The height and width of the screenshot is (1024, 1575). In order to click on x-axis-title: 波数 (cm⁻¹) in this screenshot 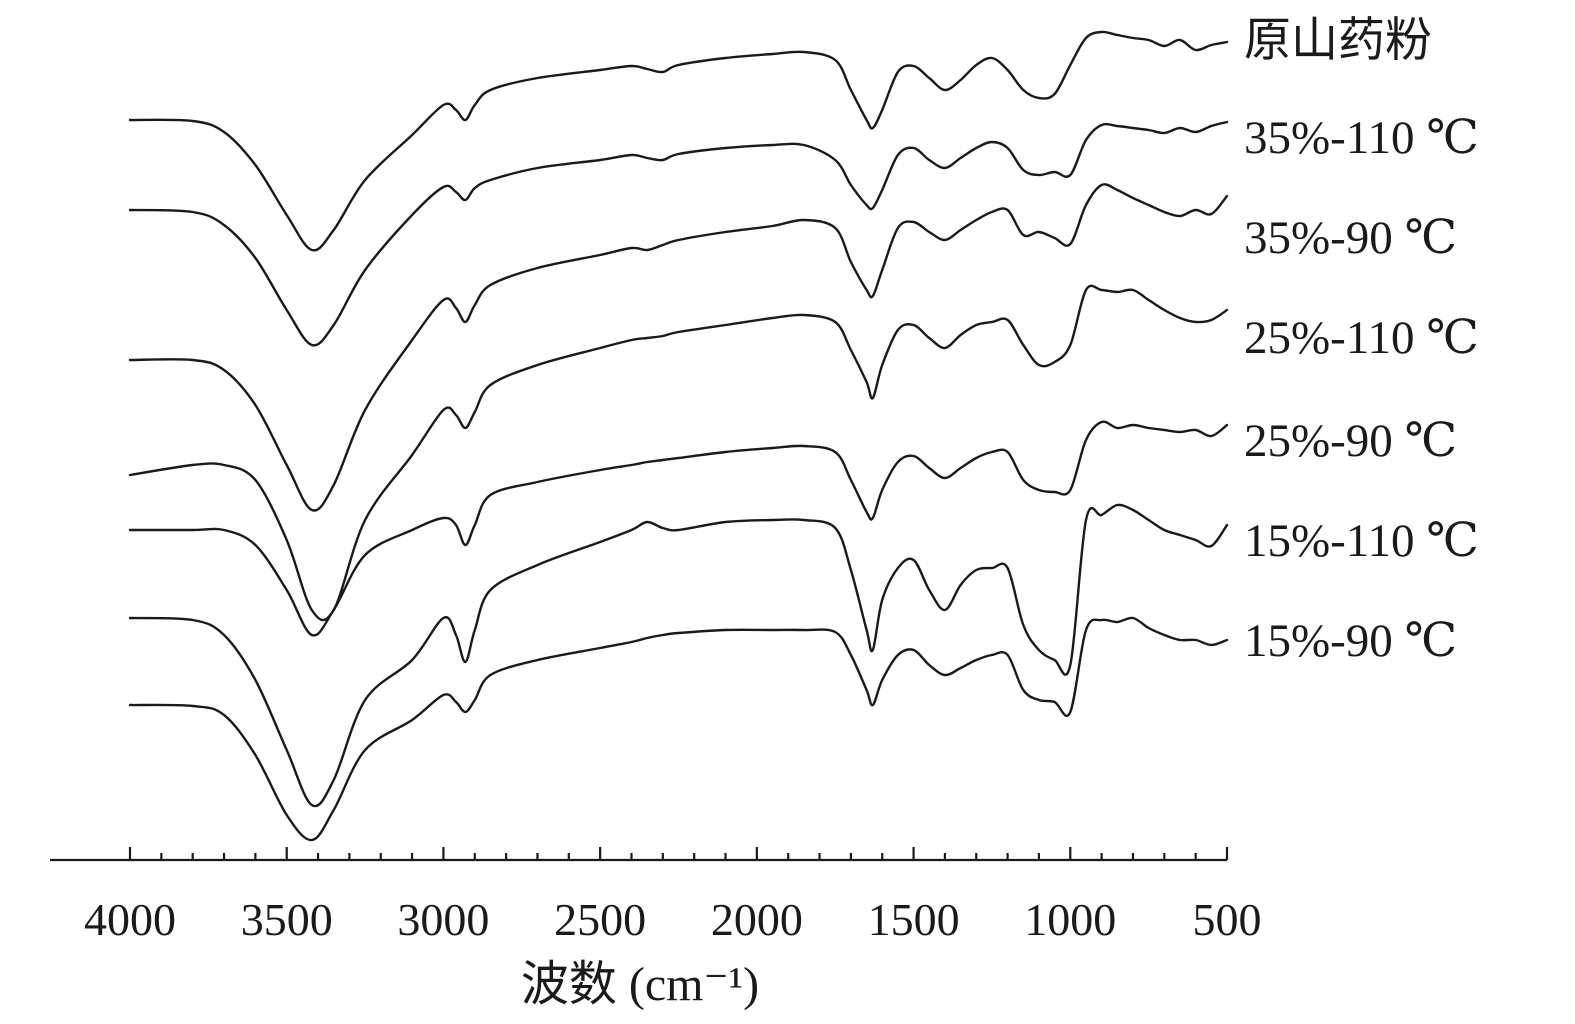, I will do `click(640, 984)`.